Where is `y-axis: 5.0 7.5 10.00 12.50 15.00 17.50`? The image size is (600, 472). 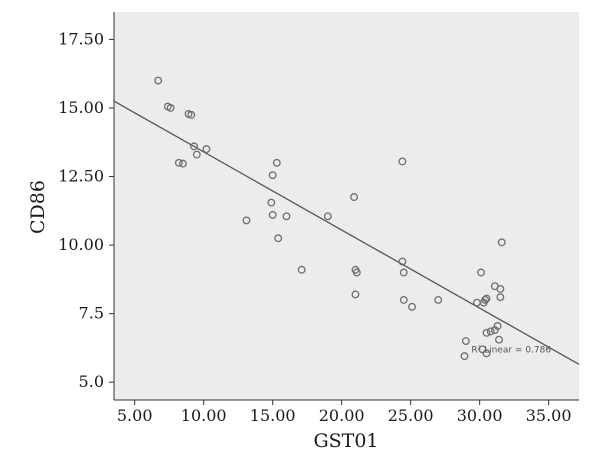
y-axis: 5.0 7.5 10.00 12.50 15.00 17.50 is located at coordinates (86, 206).